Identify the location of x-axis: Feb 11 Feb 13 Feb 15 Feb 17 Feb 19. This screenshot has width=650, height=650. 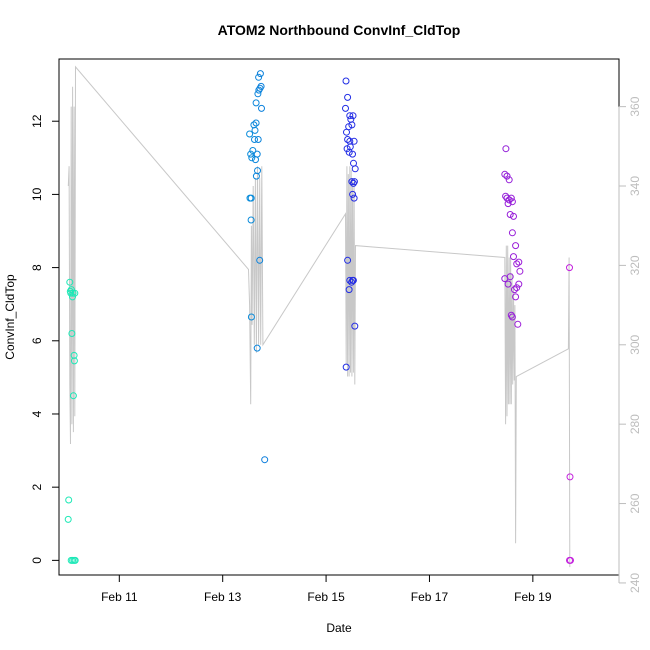
(326, 589).